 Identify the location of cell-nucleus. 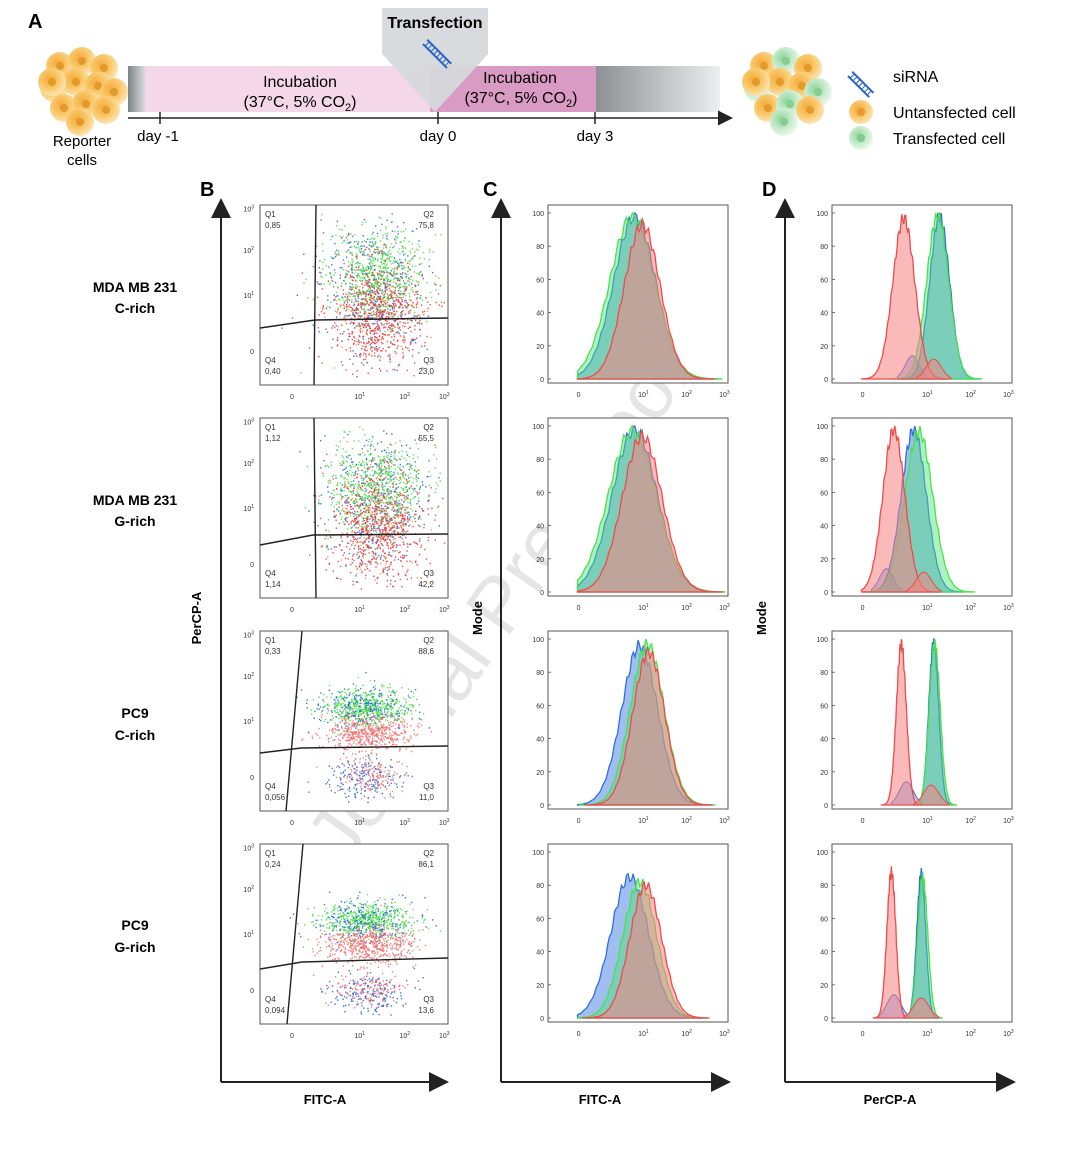
(808, 68).